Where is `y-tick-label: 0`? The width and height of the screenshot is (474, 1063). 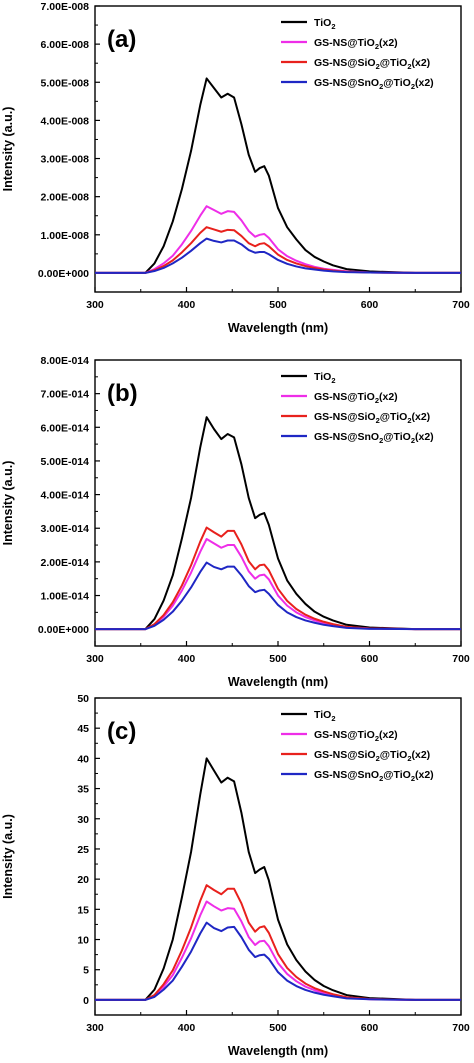 y-tick-label: 0 is located at coordinates (86, 1001).